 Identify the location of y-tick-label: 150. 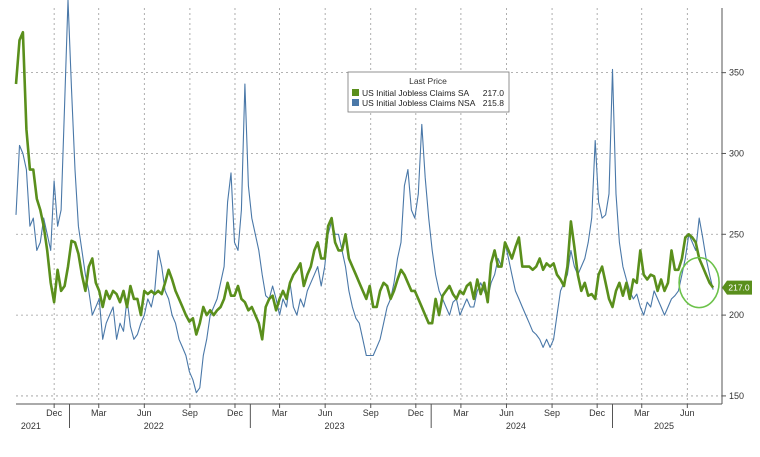
(736, 396).